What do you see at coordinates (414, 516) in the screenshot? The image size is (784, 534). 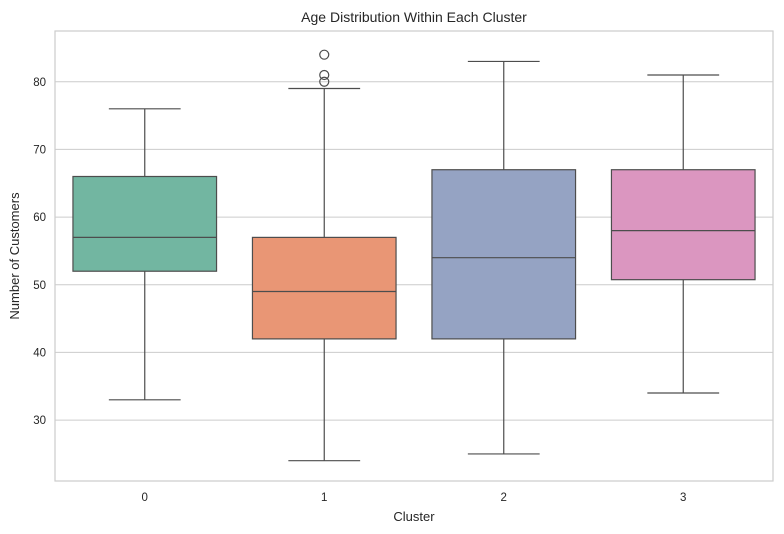 I see `x-axis-label: Cluster` at bounding box center [414, 516].